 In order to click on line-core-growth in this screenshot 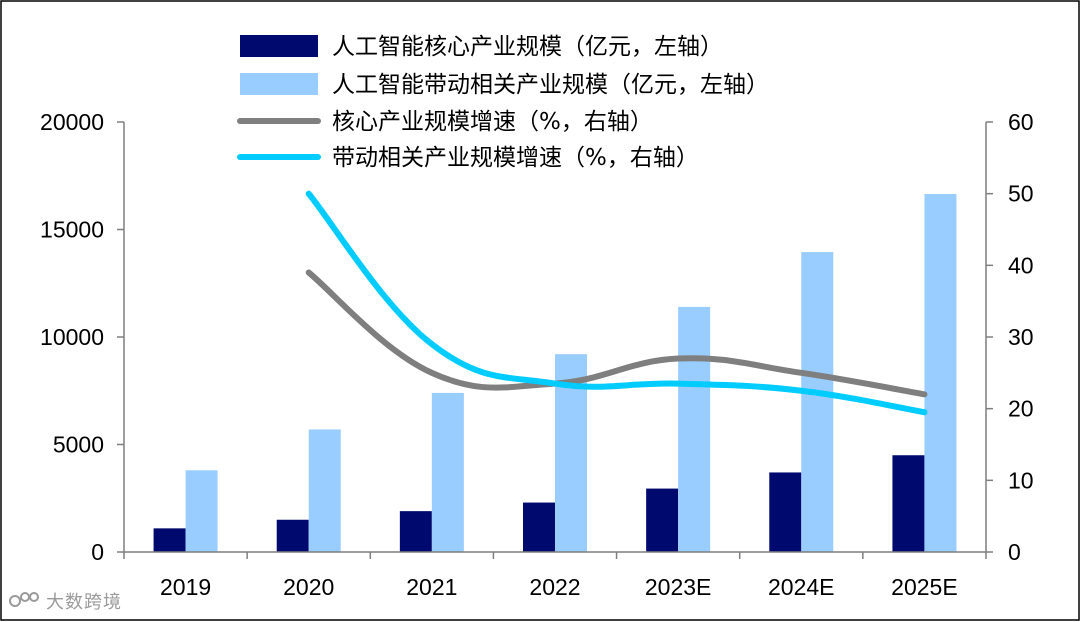, I will do `click(616, 333)`.